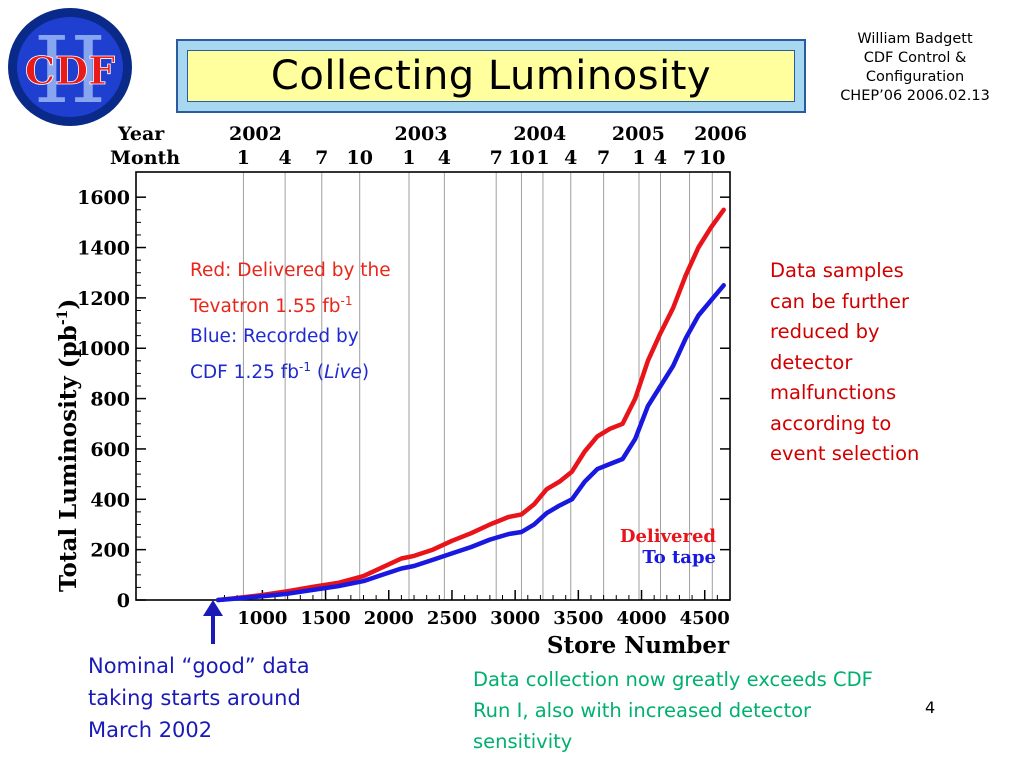  What do you see at coordinates (123, 601) in the screenshot?
I see `y-tick-label: 0` at bounding box center [123, 601].